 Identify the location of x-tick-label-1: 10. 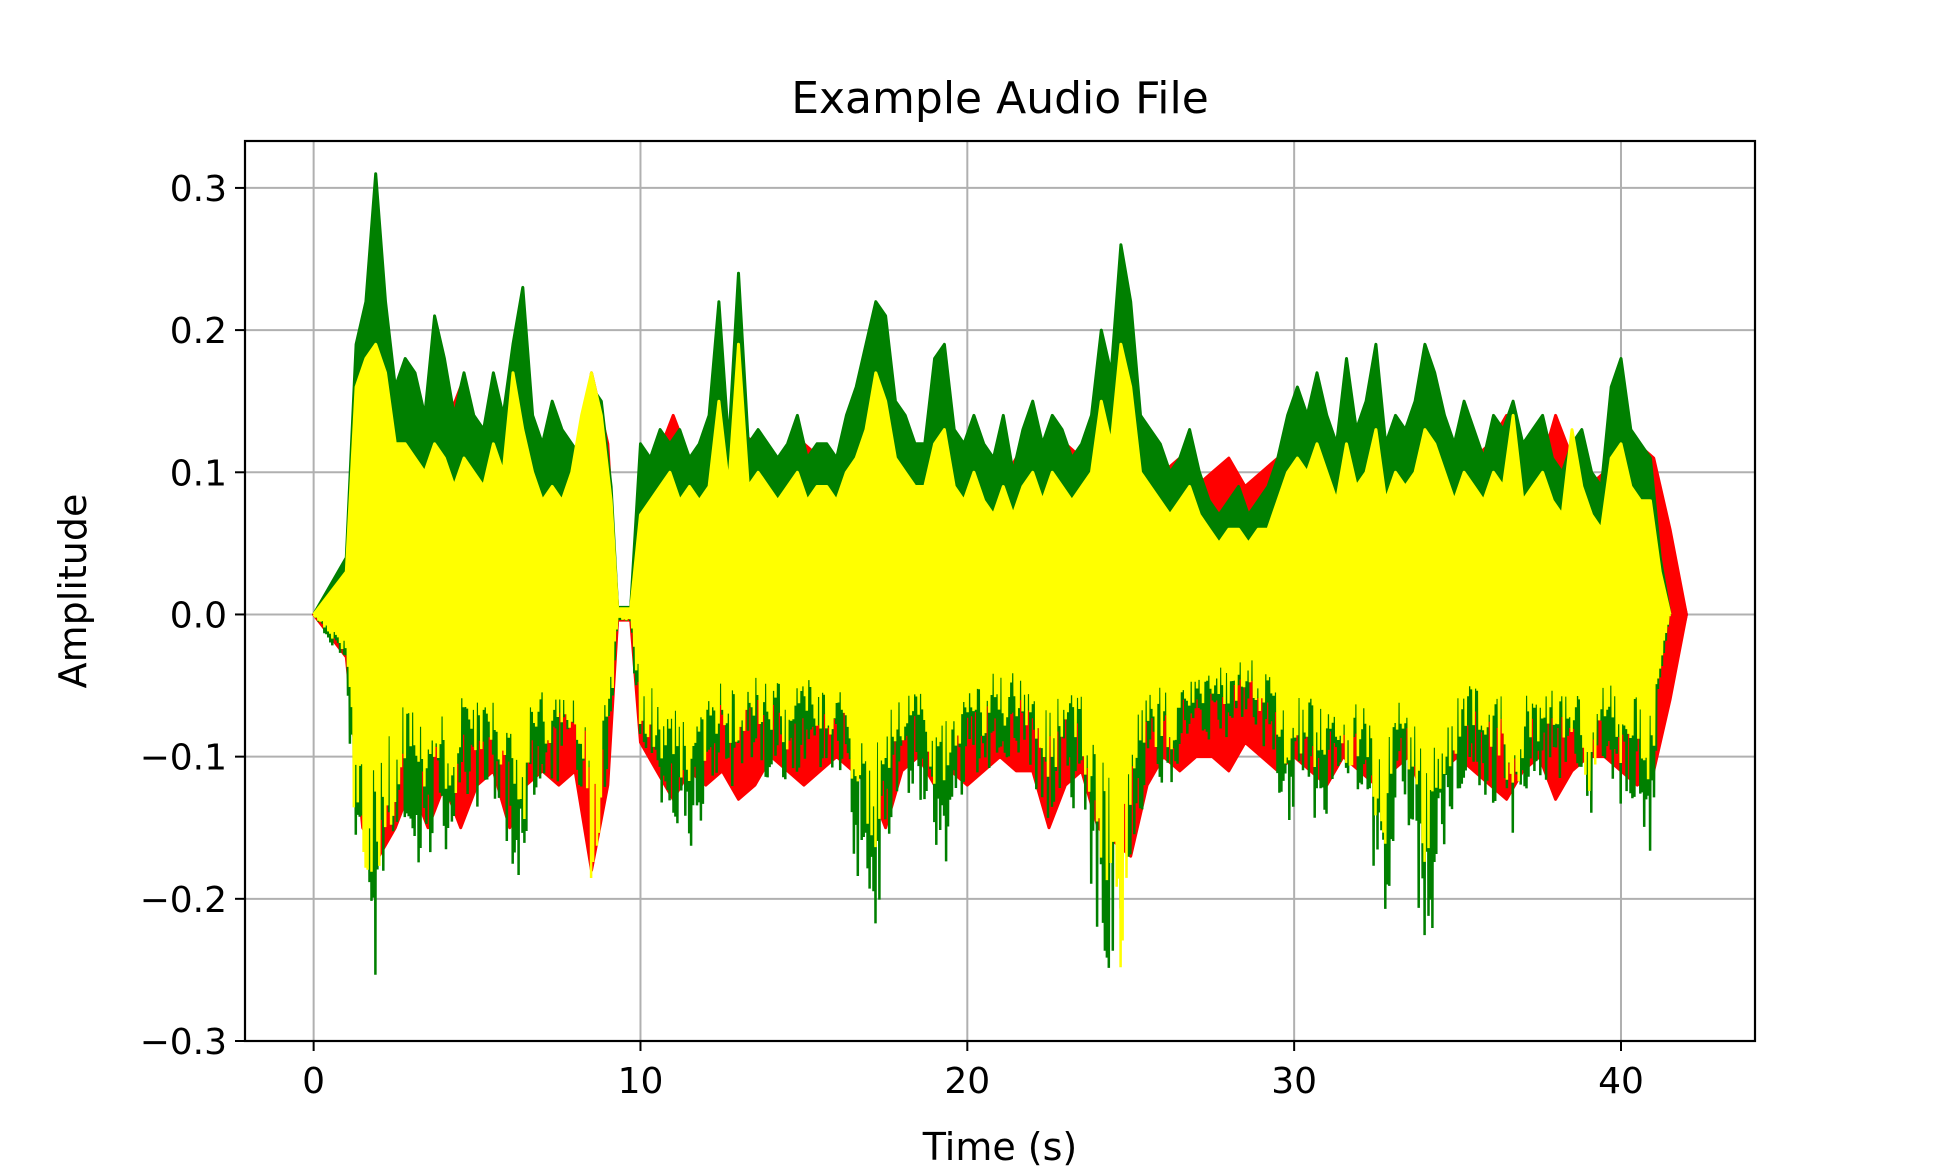
(641, 1081).